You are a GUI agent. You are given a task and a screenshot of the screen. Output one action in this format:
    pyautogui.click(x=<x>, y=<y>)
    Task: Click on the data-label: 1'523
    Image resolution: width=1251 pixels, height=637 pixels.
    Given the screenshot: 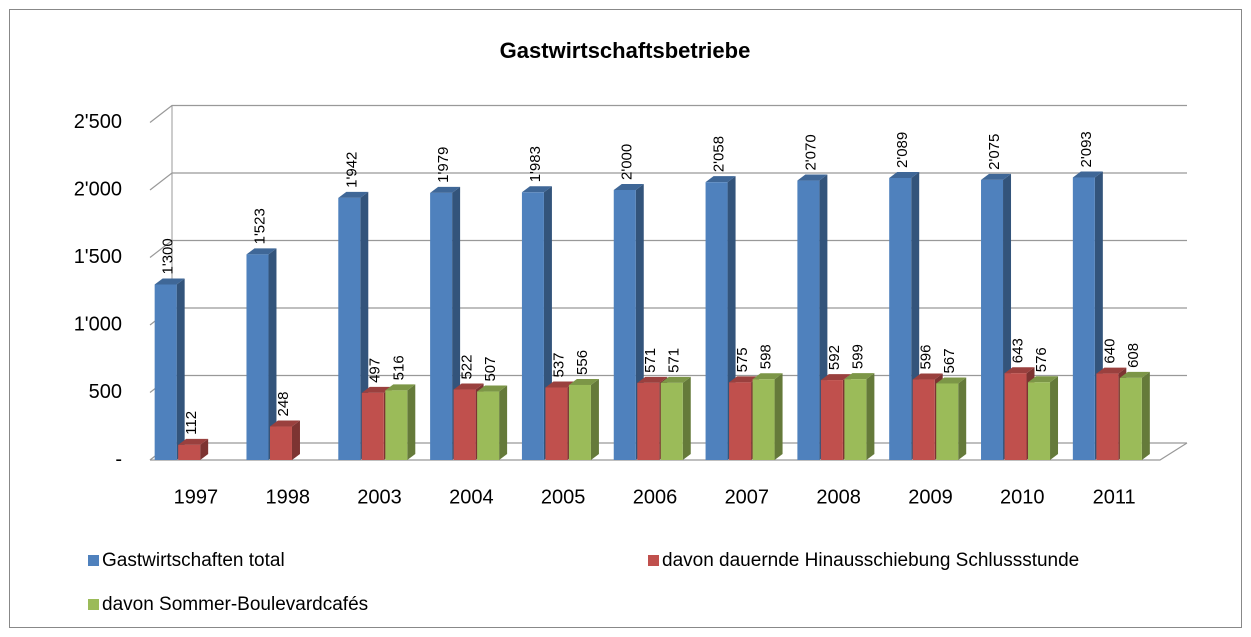 What is the action you would take?
    pyautogui.click(x=259, y=226)
    